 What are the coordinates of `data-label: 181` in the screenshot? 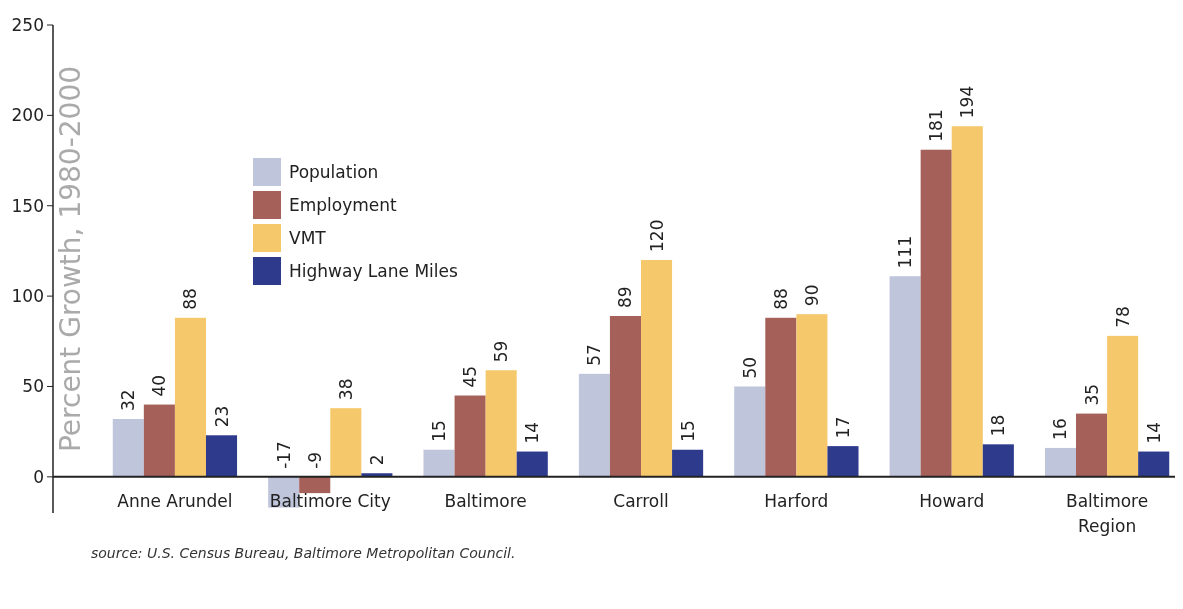 It's located at (936, 125).